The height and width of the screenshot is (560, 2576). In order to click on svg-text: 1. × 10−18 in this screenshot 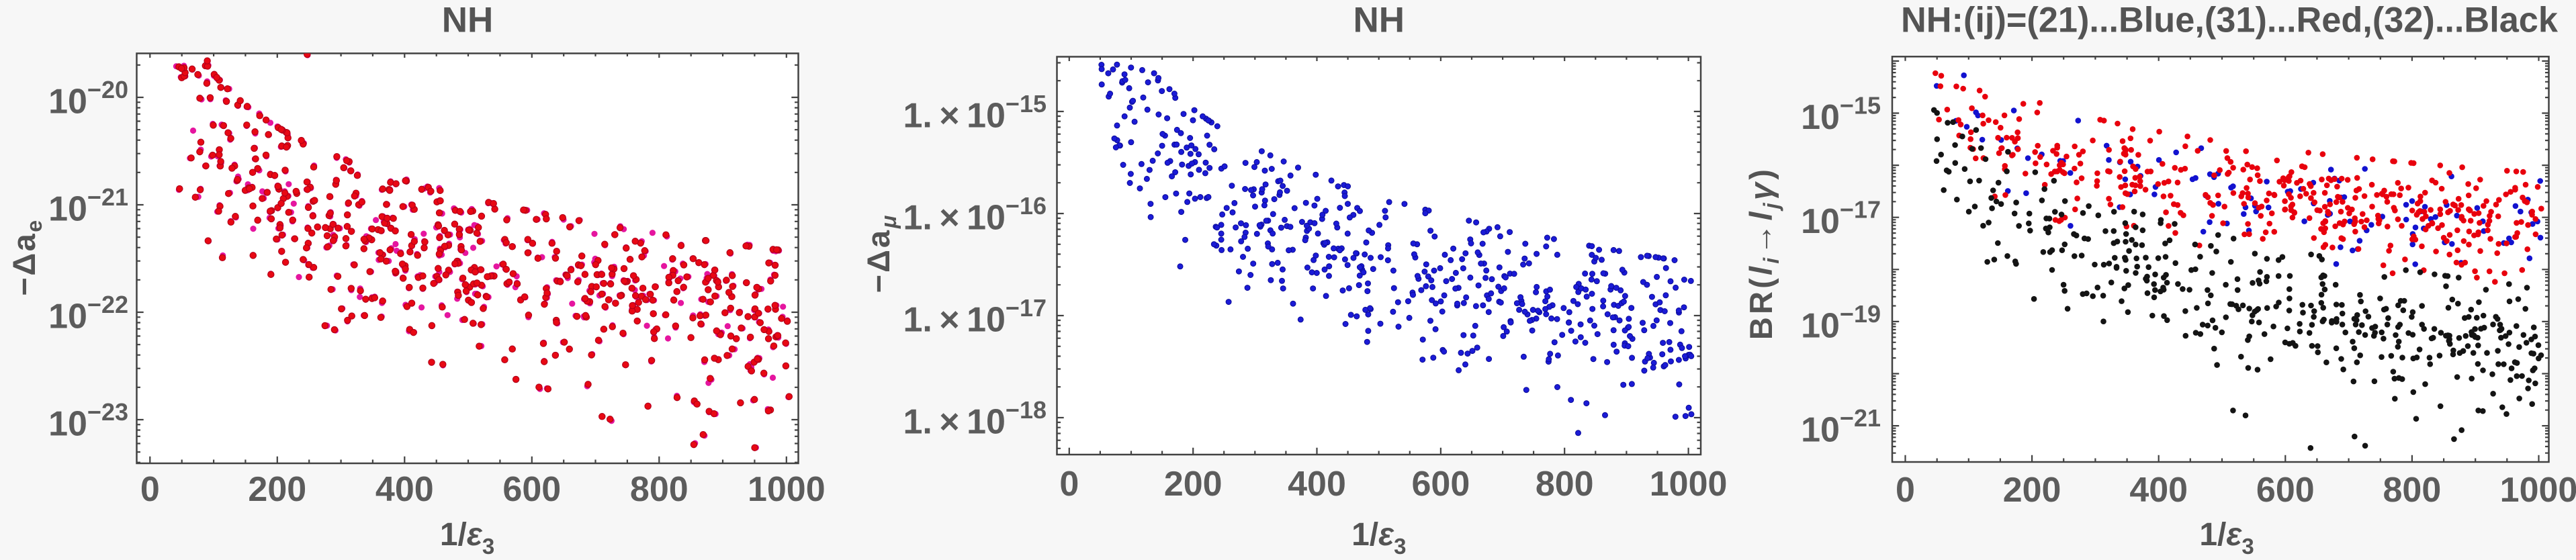, I will do `click(975, 419)`.